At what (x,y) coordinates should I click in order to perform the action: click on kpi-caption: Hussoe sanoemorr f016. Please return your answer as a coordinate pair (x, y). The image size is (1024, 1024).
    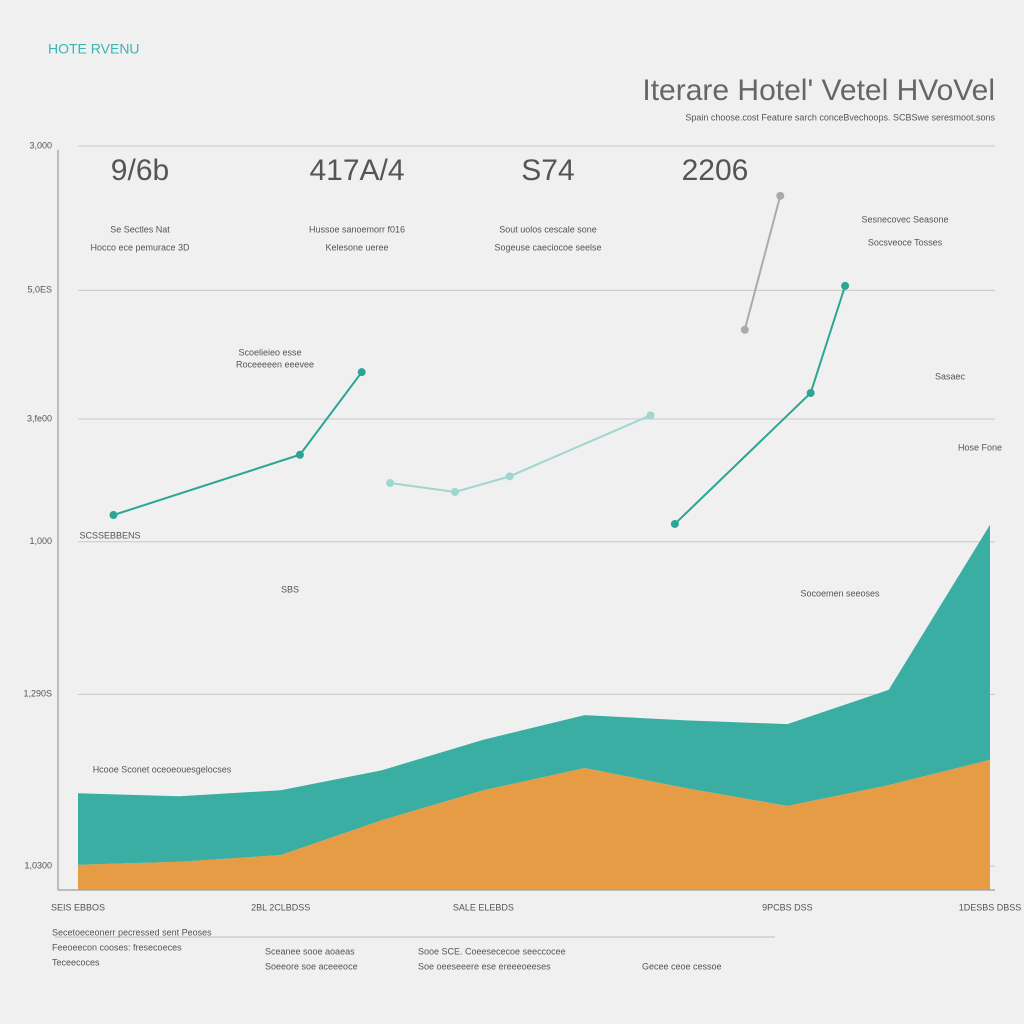
    Looking at the image, I should click on (357, 229).